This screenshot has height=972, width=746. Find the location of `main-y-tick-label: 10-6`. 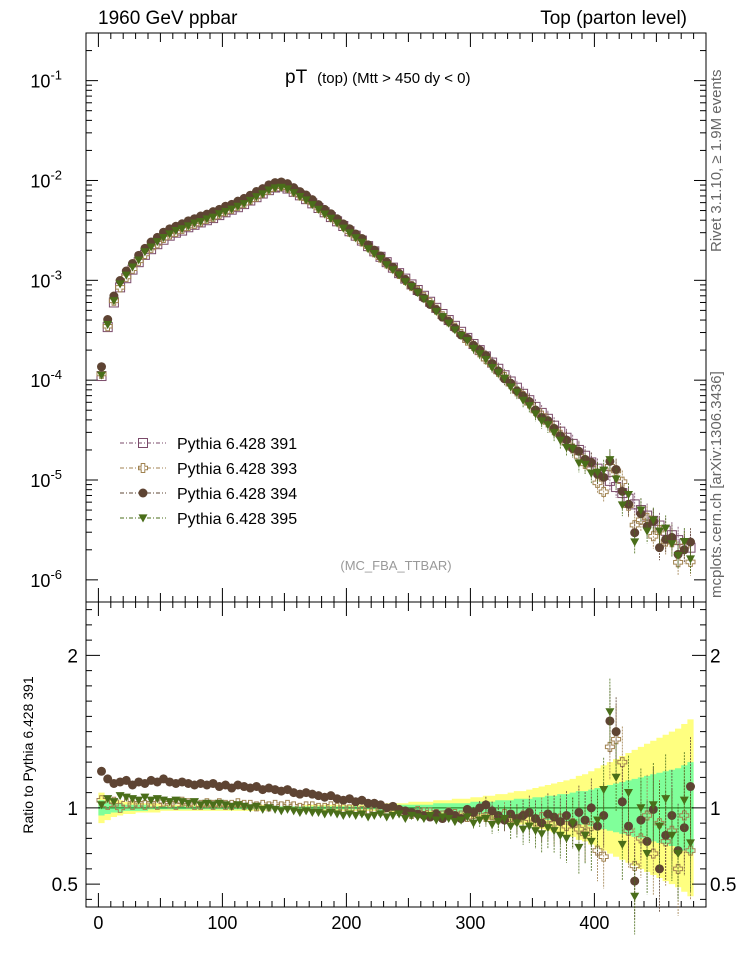

main-y-tick-label: 10-6 is located at coordinates (46, 579).